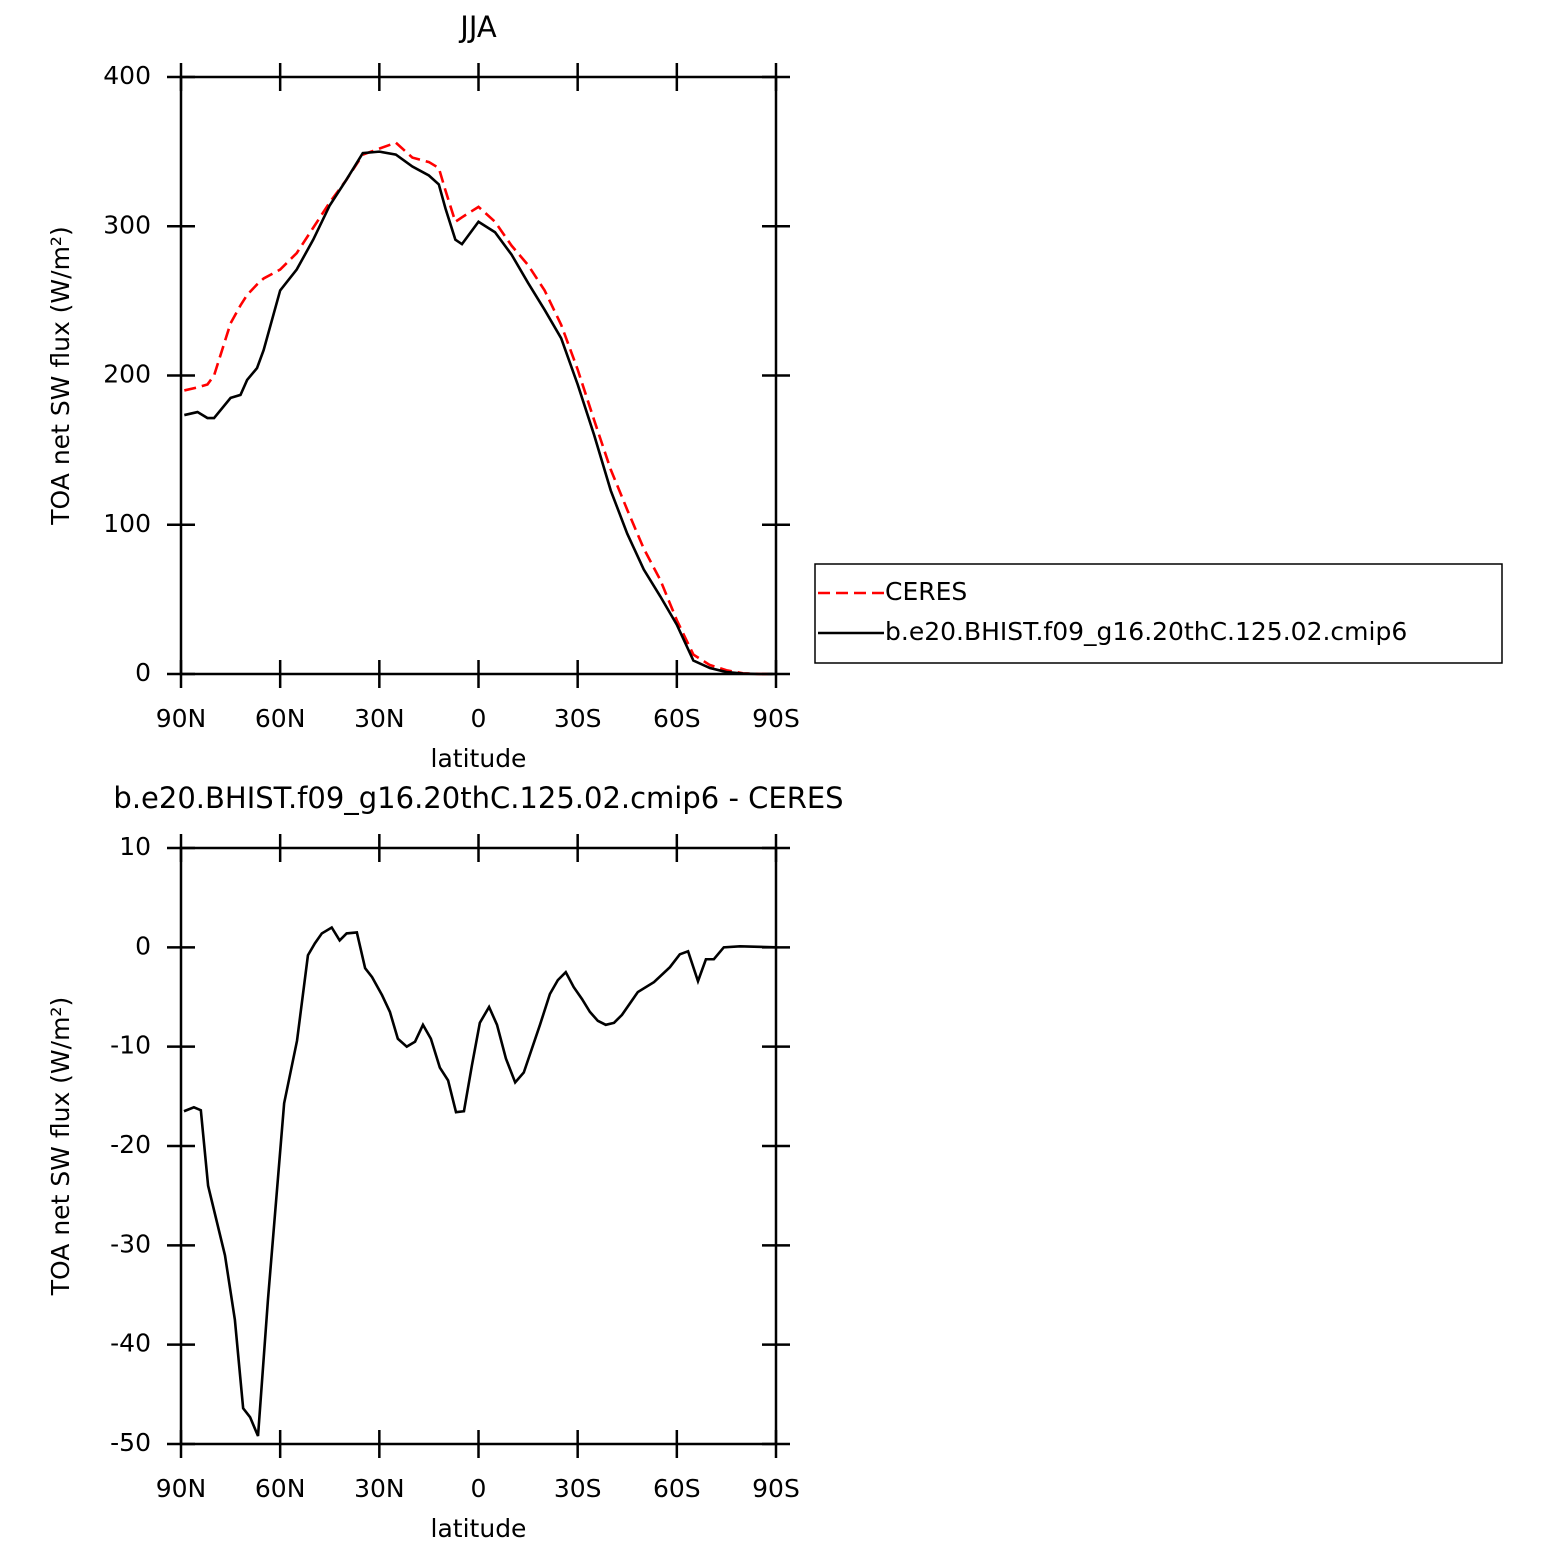  What do you see at coordinates (130, 1343) in the screenshot?
I see `y-tick-label: -40` at bounding box center [130, 1343].